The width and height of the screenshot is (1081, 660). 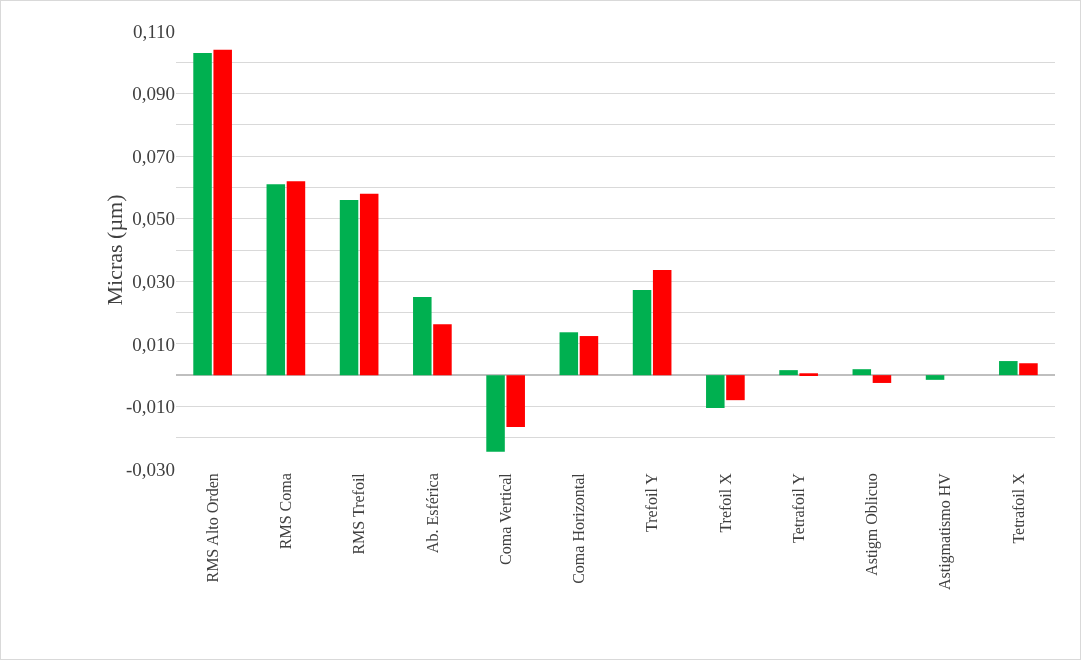 What do you see at coordinates (652, 502) in the screenshot?
I see `x-tick-label: Trefoil Y` at bounding box center [652, 502].